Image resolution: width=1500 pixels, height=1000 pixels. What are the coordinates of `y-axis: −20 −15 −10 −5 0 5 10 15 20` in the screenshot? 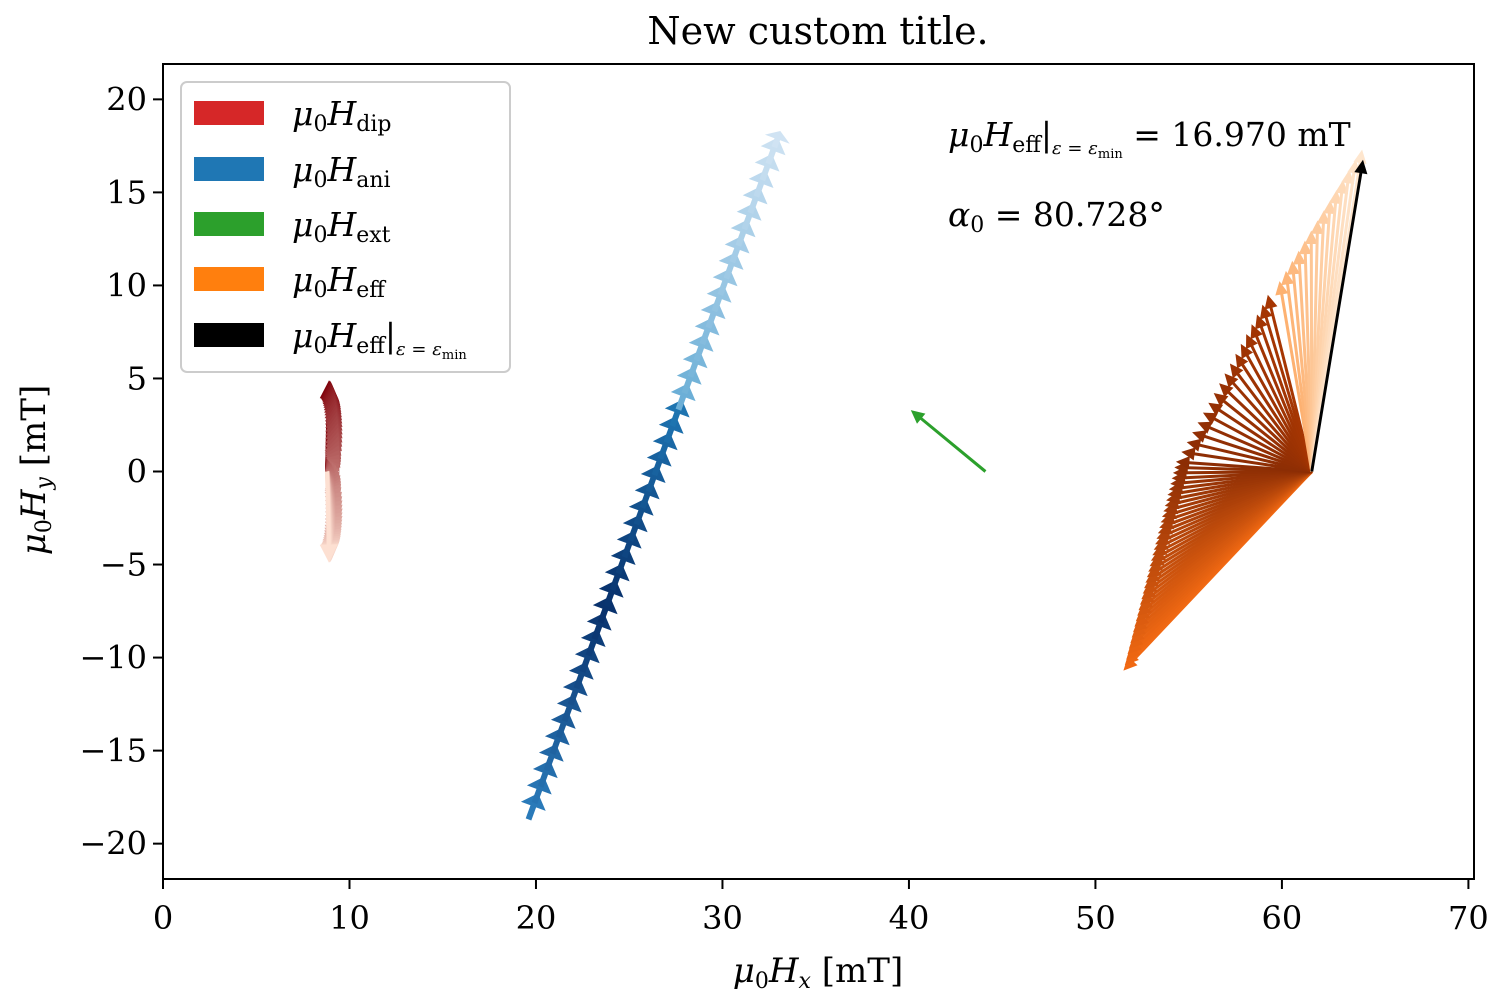 It's located at (121, 471).